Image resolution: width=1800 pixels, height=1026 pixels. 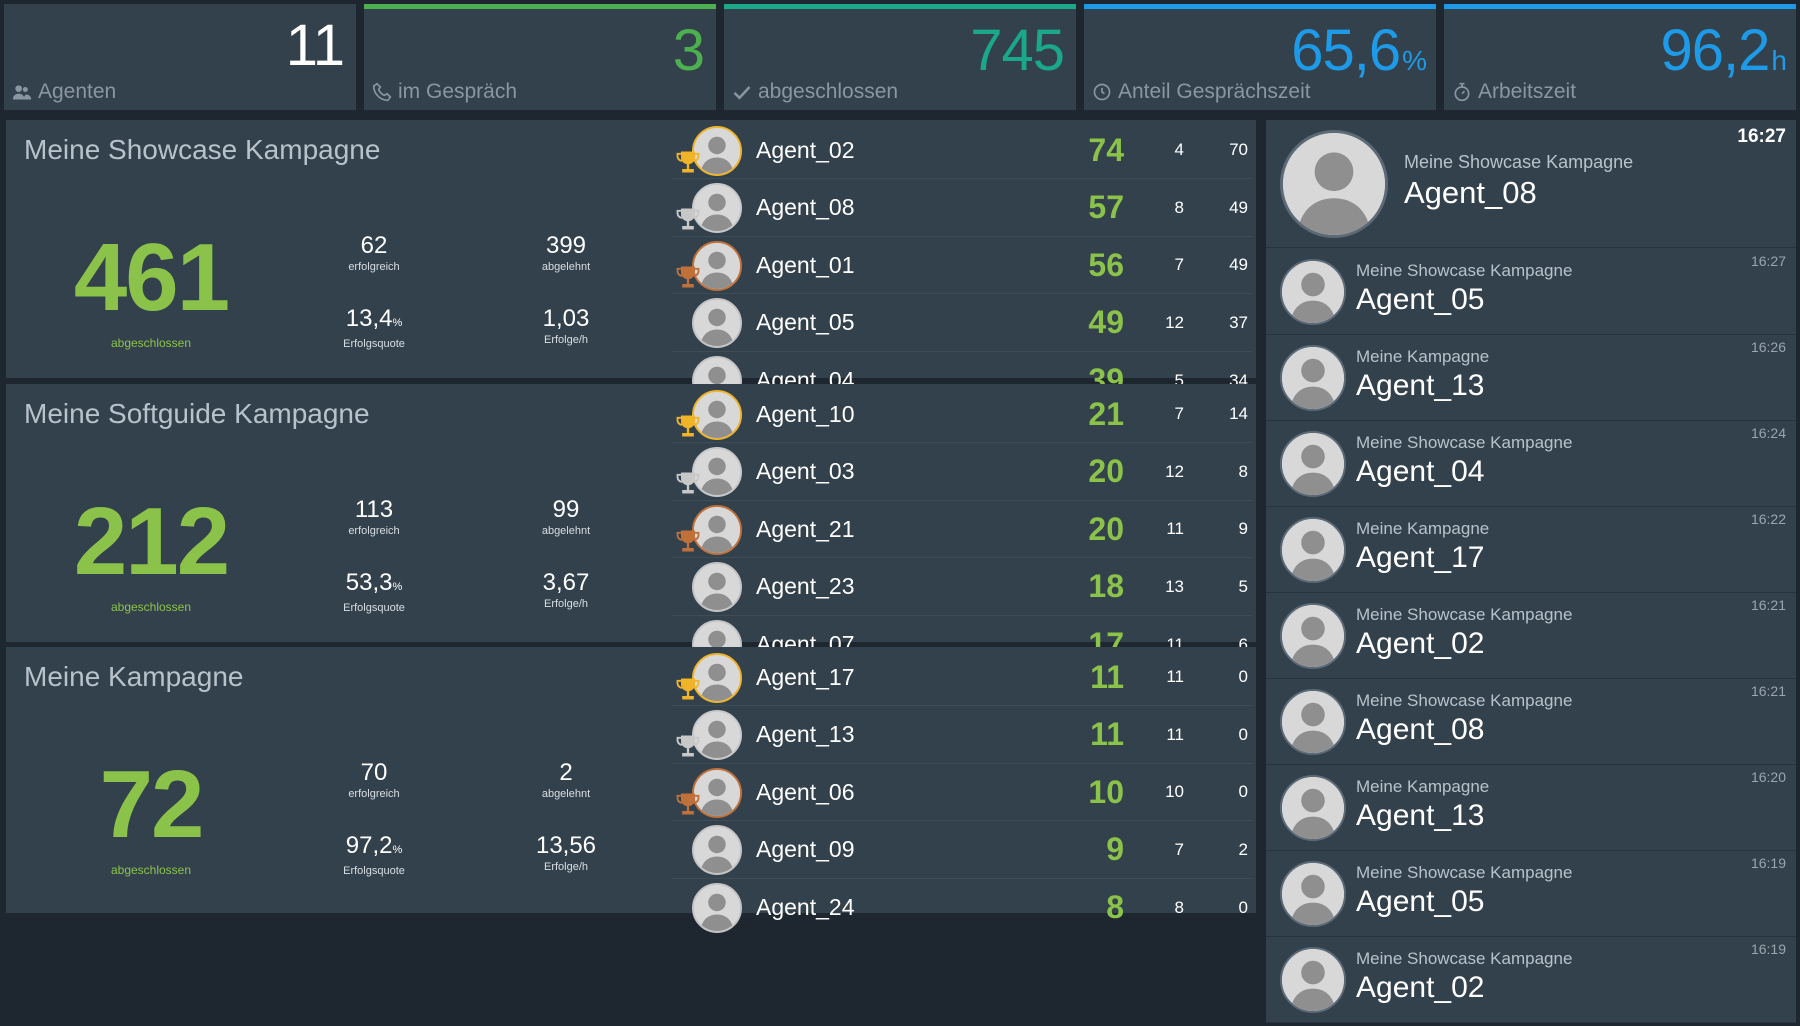 What do you see at coordinates (1420, 471) in the screenshot?
I see `feed-agent: Agent_04` at bounding box center [1420, 471].